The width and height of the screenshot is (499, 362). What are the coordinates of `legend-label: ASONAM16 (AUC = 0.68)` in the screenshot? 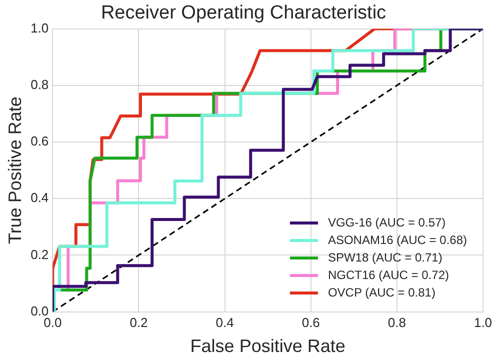 It's located at (398, 239).